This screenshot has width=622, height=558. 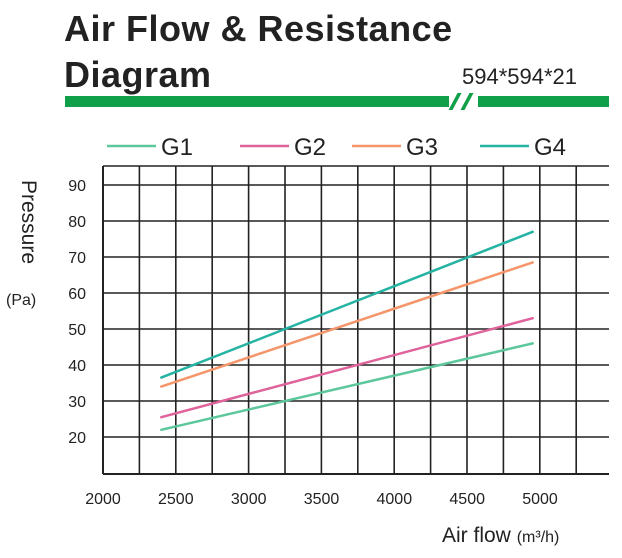 What do you see at coordinates (138, 74) in the screenshot?
I see `title-line-2: Diagram` at bounding box center [138, 74].